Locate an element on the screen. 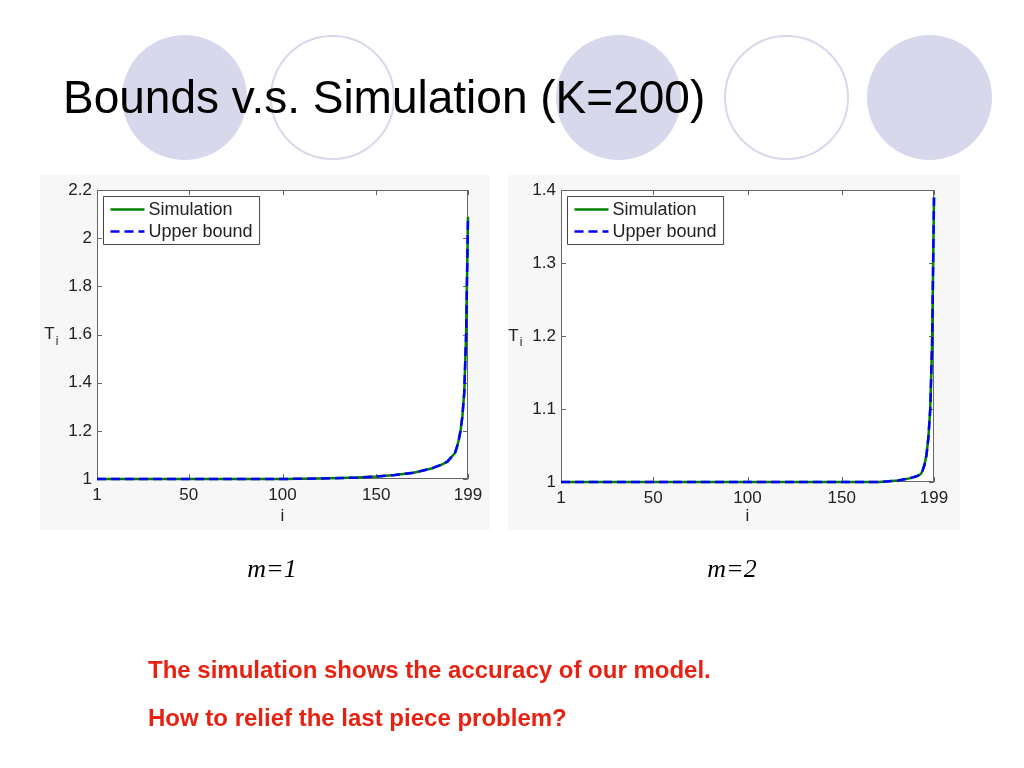 The image size is (1024, 768). y-tick-label: 2.2 is located at coordinates (80, 189).